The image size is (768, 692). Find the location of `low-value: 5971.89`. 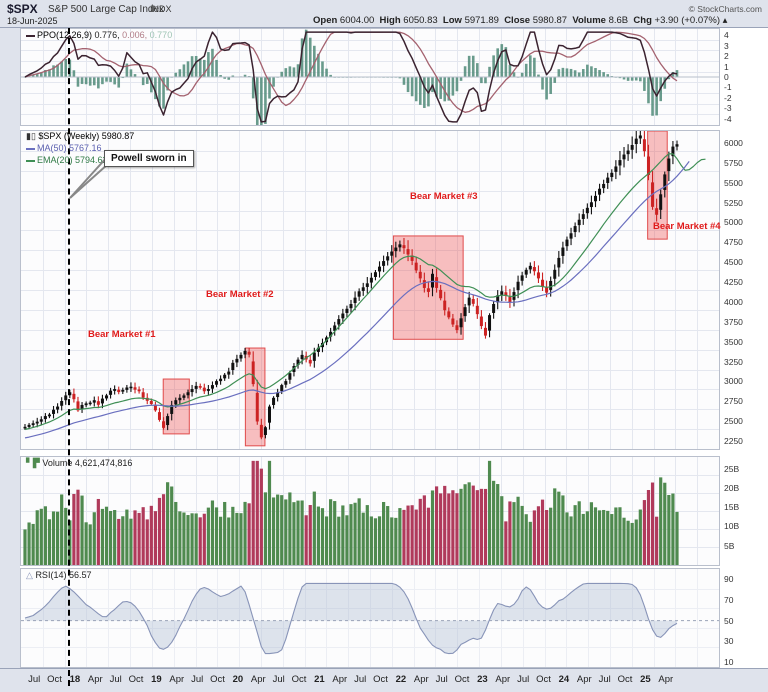

low-value: 5971.89 is located at coordinates (481, 20).